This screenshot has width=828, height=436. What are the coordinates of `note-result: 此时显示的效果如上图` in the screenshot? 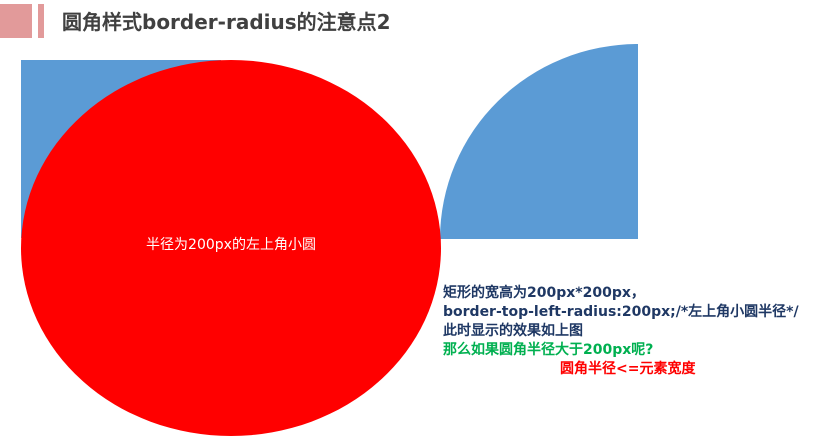 It's located at (513, 331).